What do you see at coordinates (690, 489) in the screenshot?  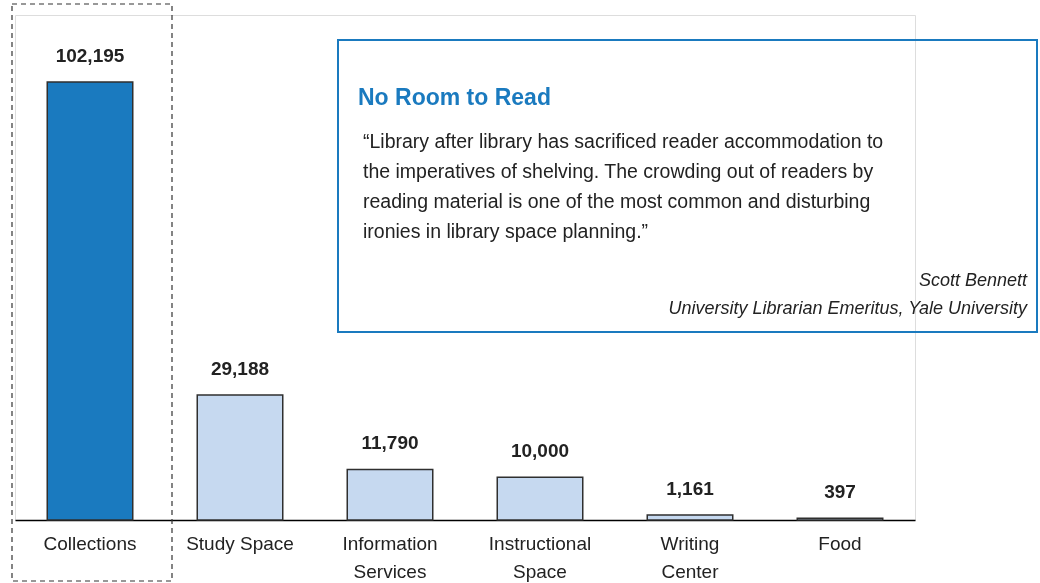 I see `data-label: 1,161` at bounding box center [690, 489].